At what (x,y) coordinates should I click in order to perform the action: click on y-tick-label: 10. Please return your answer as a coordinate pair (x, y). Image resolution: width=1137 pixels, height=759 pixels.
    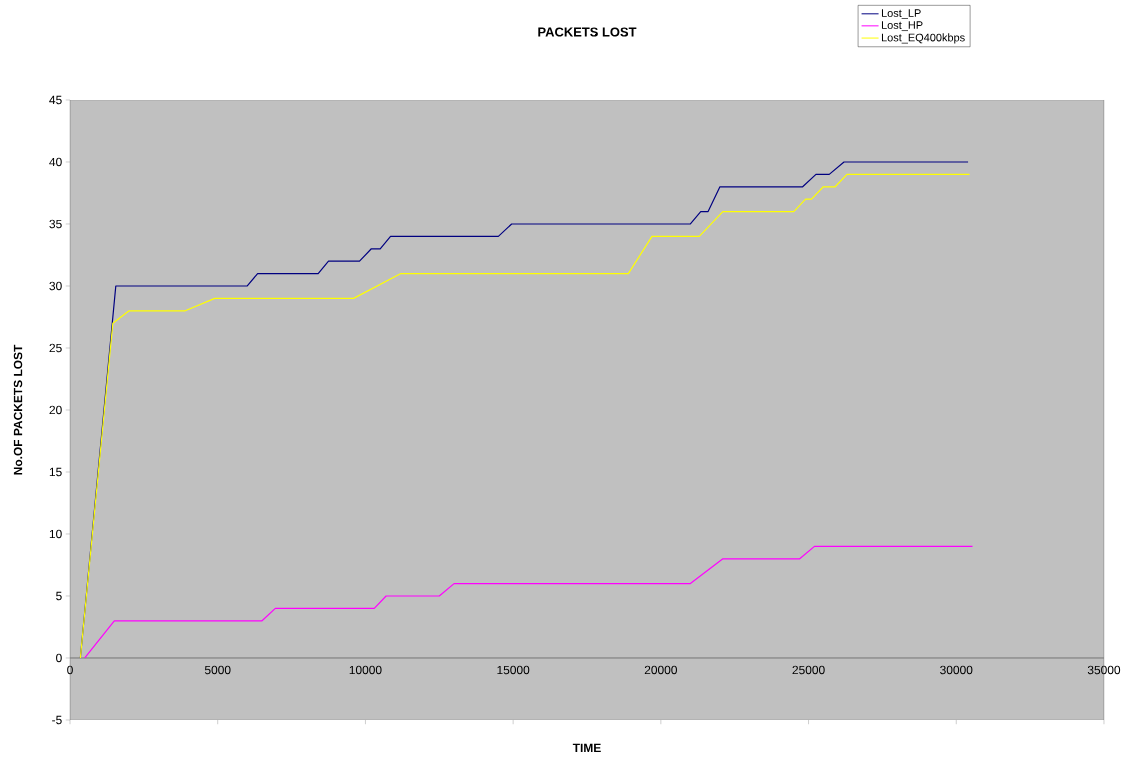
    Looking at the image, I should click on (55, 534).